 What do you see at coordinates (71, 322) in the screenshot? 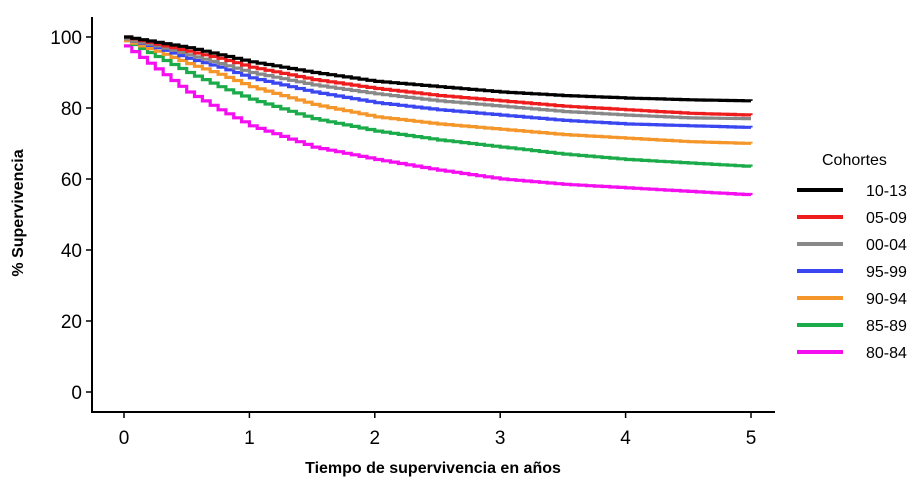
I see `y-tick-label: 20` at bounding box center [71, 322].